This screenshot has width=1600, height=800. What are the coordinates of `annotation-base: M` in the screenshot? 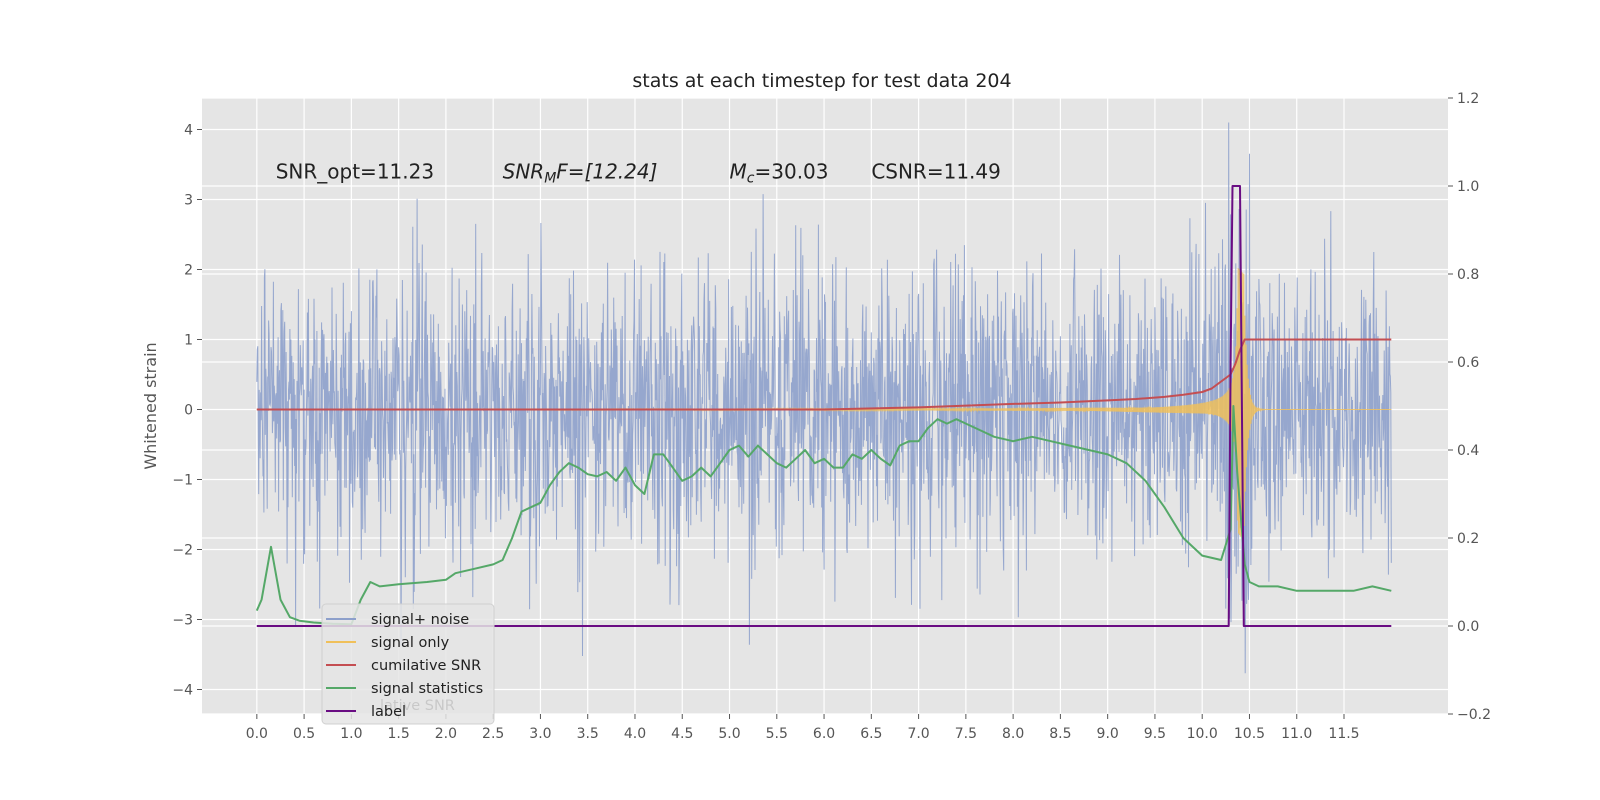 It's located at (738, 172).